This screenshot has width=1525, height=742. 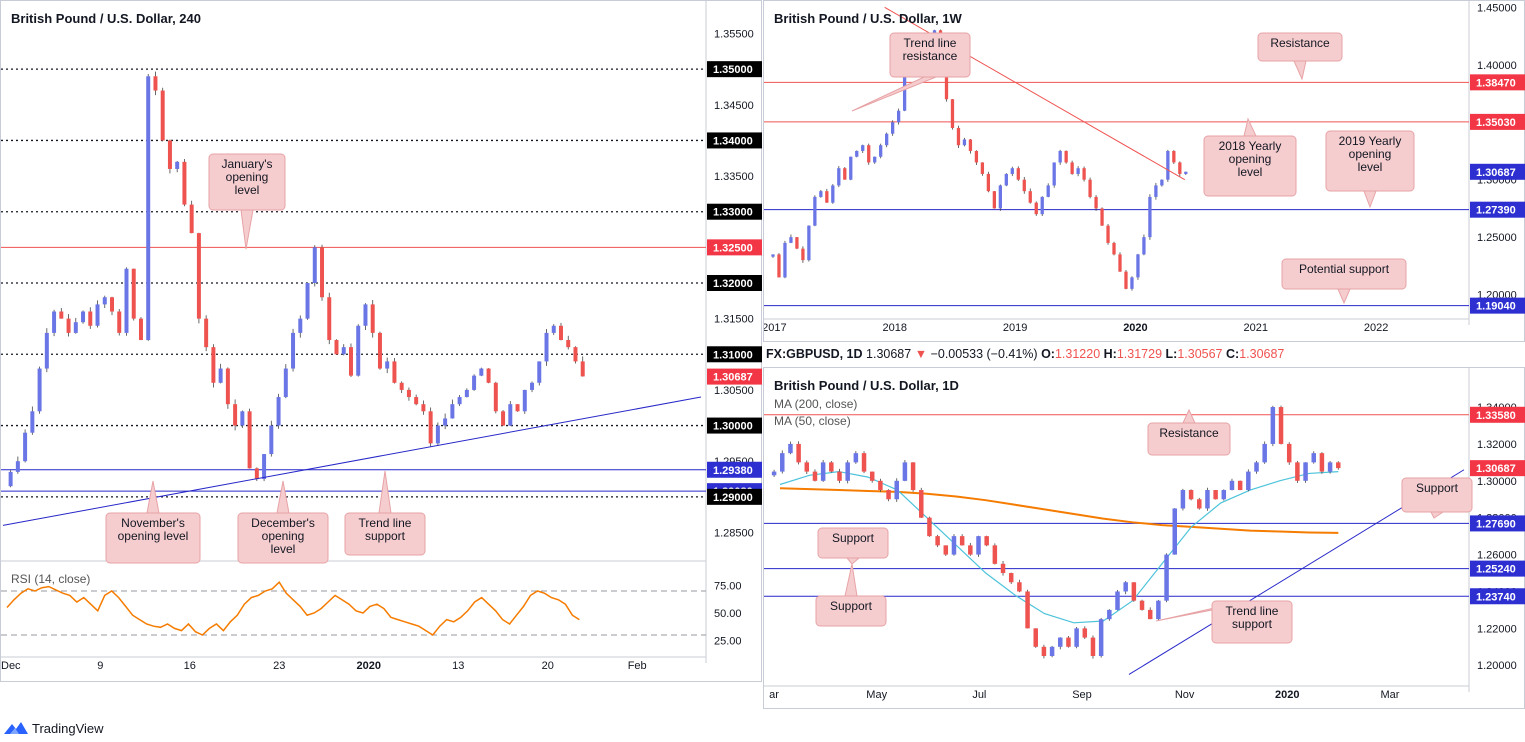 What do you see at coordinates (984, 354) in the screenshot?
I see `price-change: −0.00533 (−0.41%)` at bounding box center [984, 354].